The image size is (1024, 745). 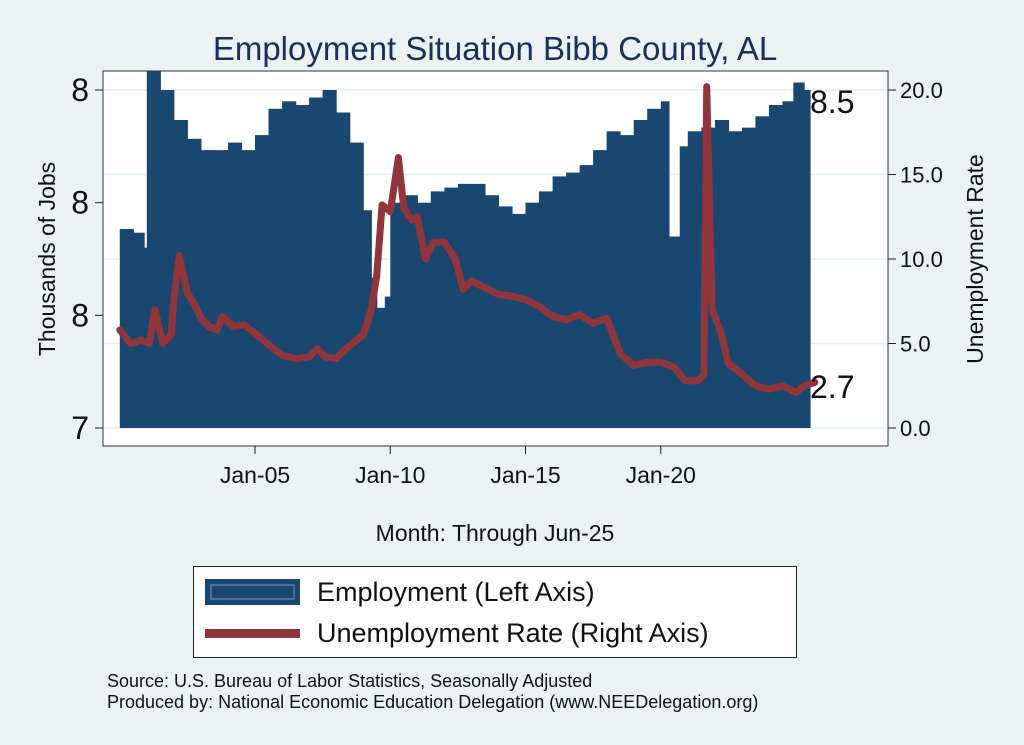 I want to click on right-axis: 0.0 5.0 10.0 15.0 20.0, so click(x=915, y=259).